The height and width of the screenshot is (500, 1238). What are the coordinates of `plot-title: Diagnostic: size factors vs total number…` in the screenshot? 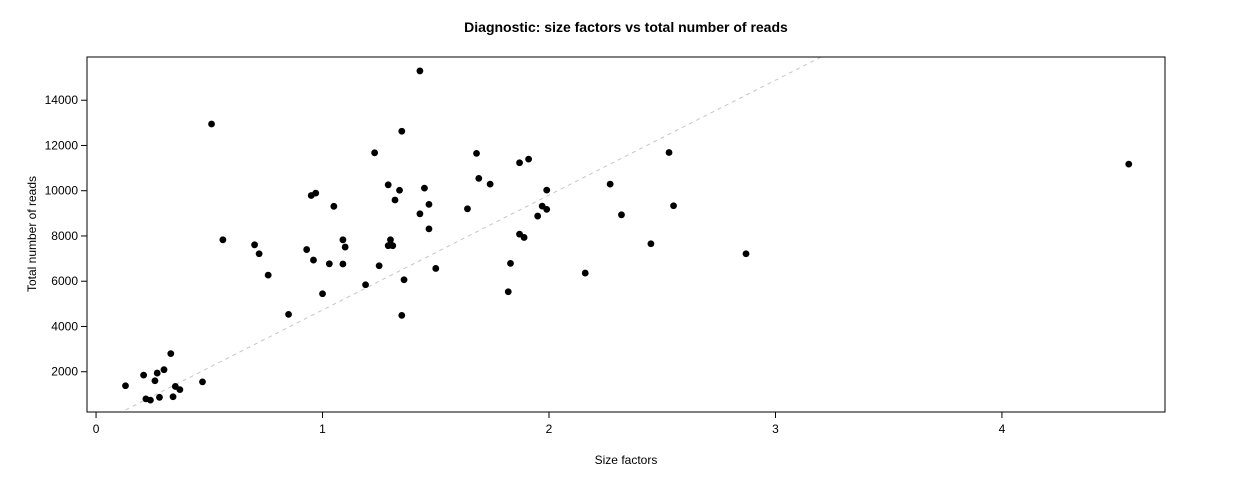 It's located at (626, 27).